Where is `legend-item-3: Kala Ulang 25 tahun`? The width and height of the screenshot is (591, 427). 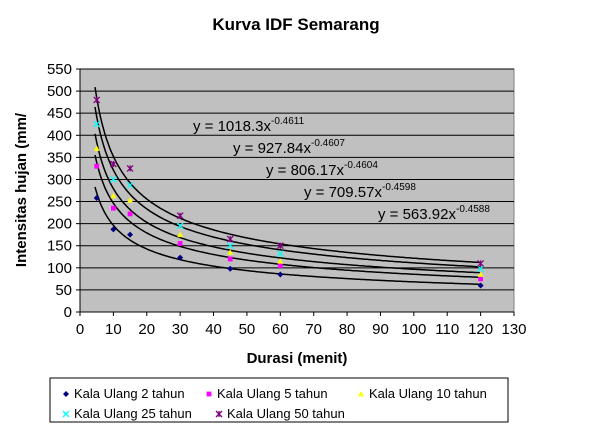 legend-item-3: Kala Ulang 25 tahun is located at coordinates (127, 413).